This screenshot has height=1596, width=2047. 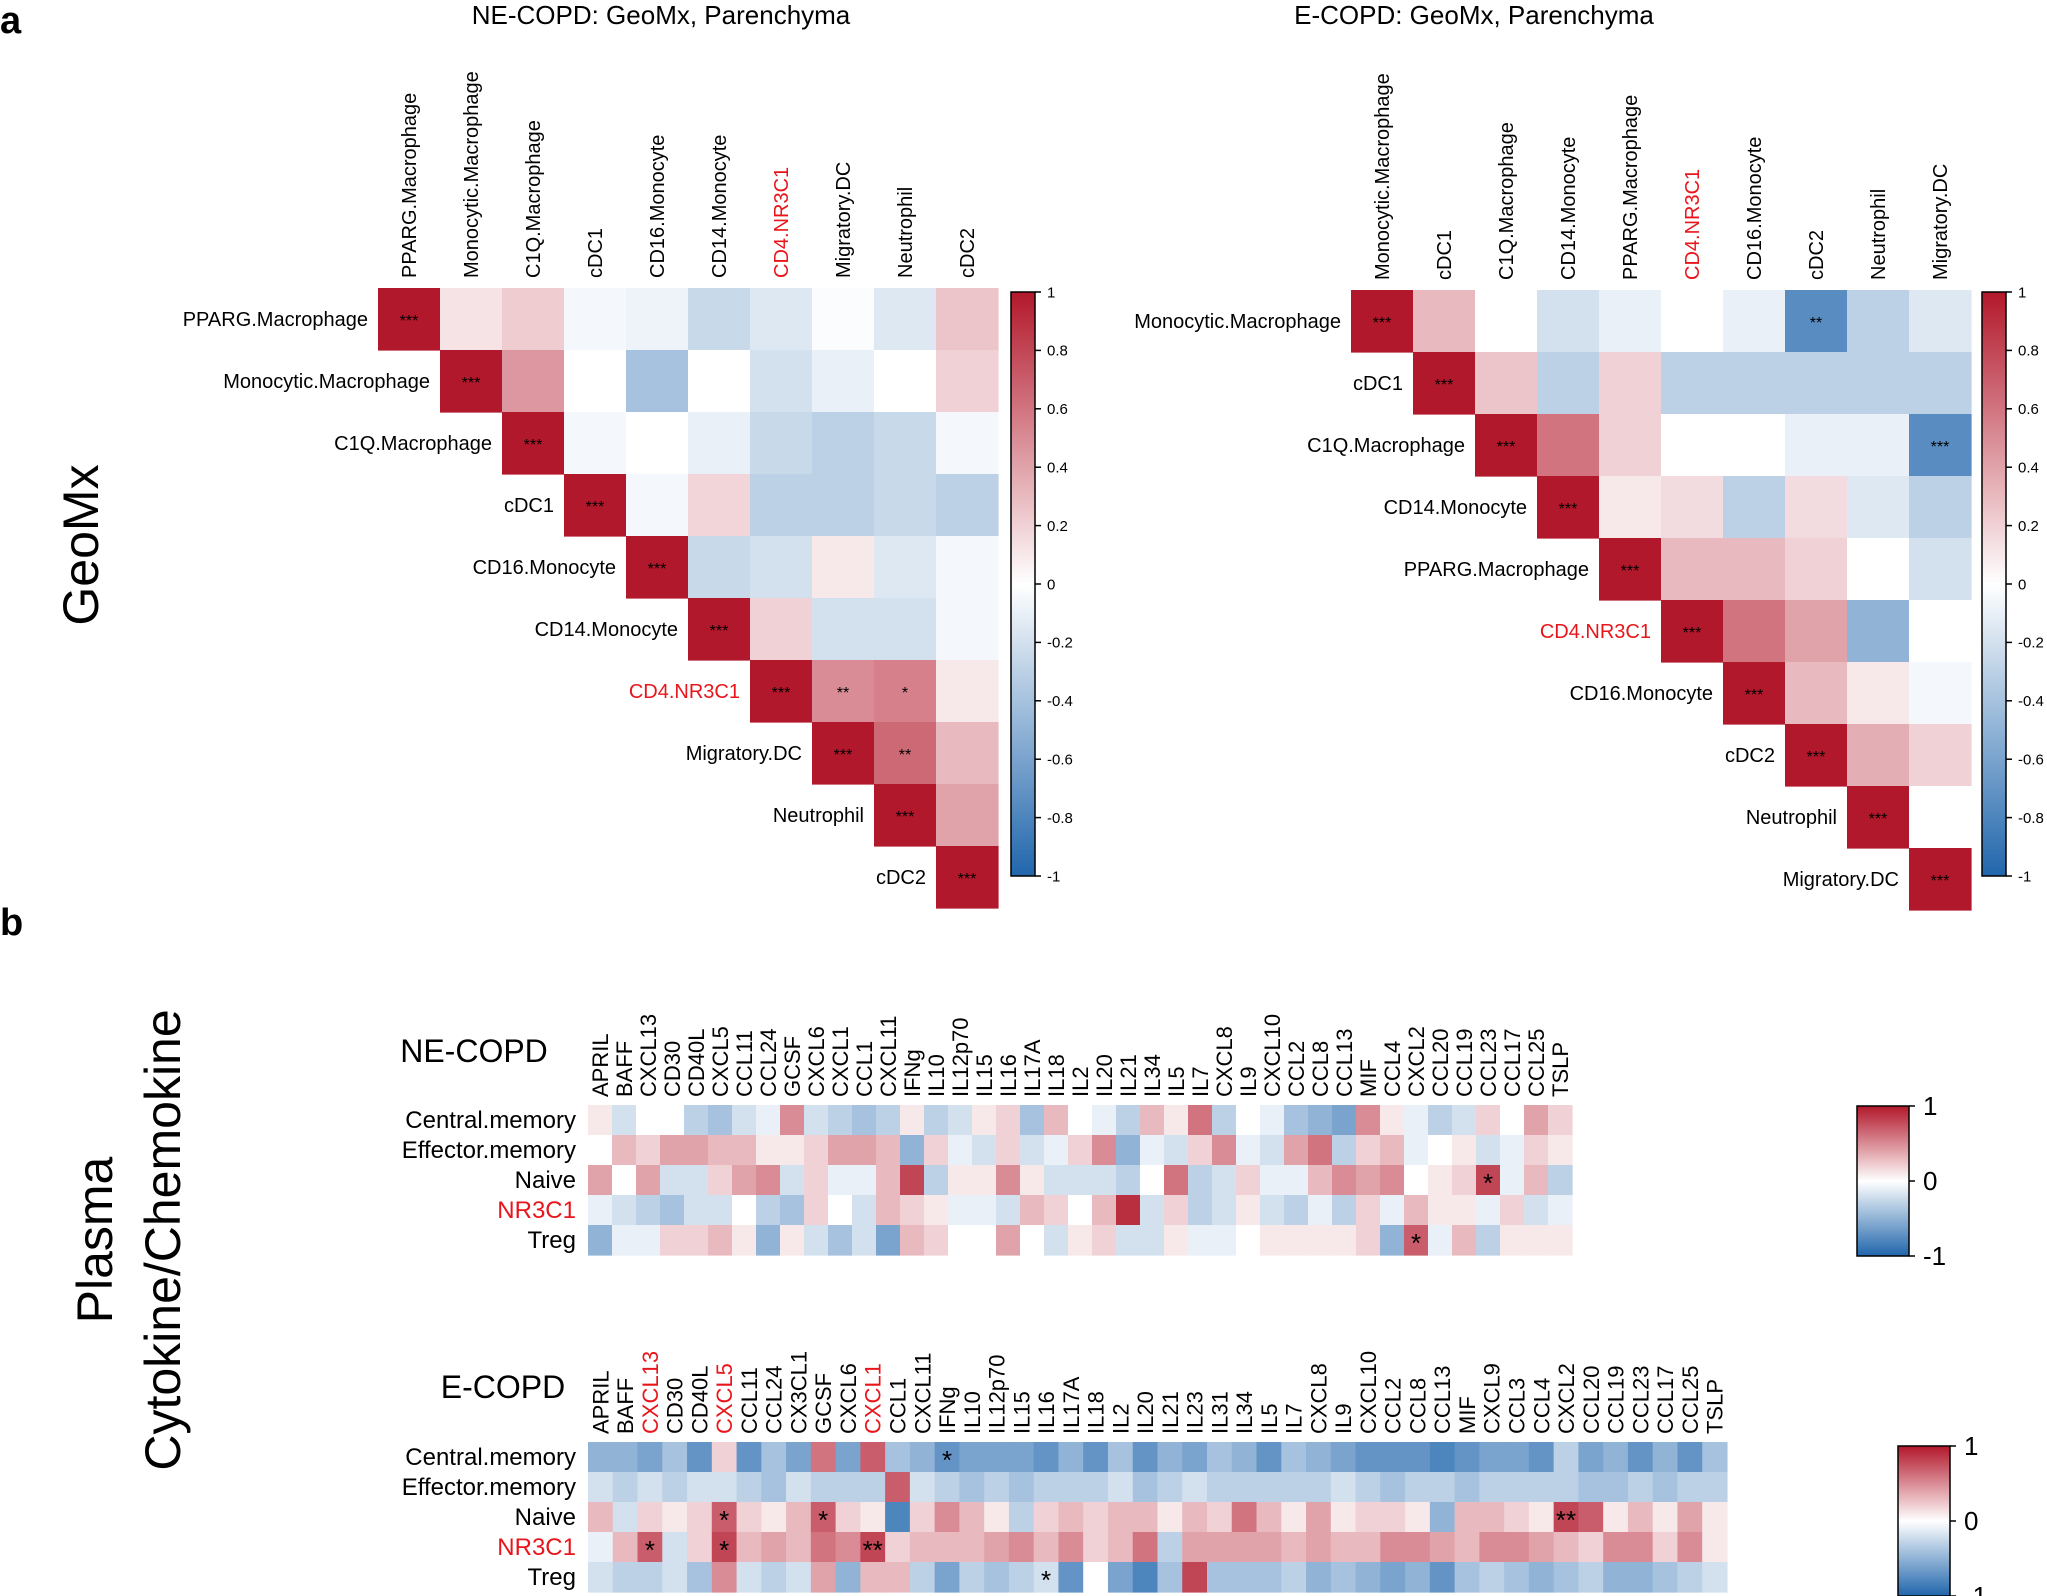 I want to click on col-label-il12p70: IL12p70, so click(x=960, y=1057).